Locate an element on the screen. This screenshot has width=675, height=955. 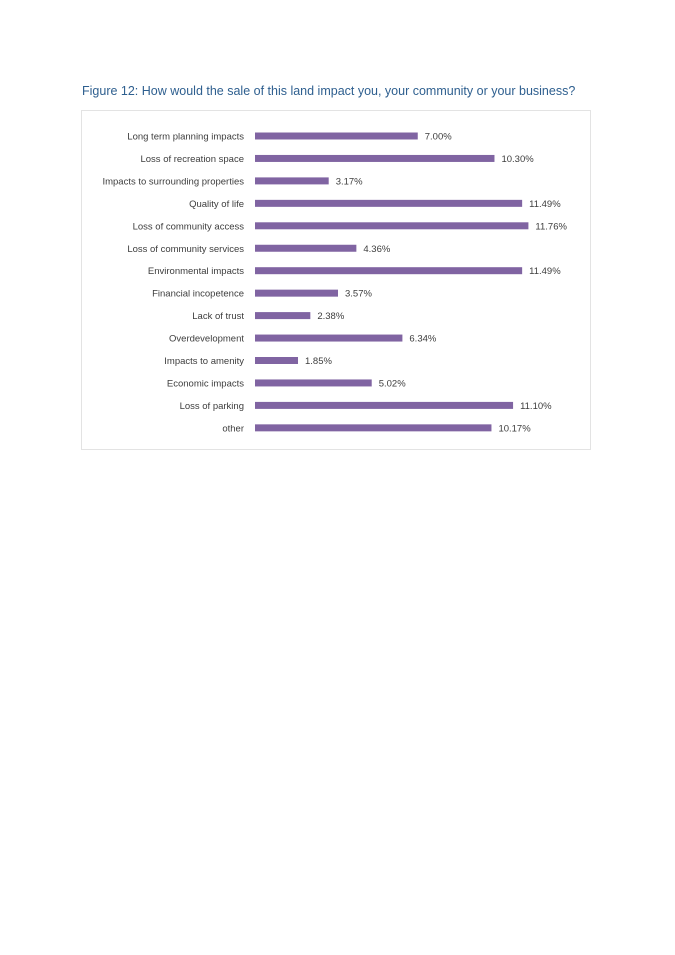
bar-value-label: 3.17% is located at coordinates (349, 181).